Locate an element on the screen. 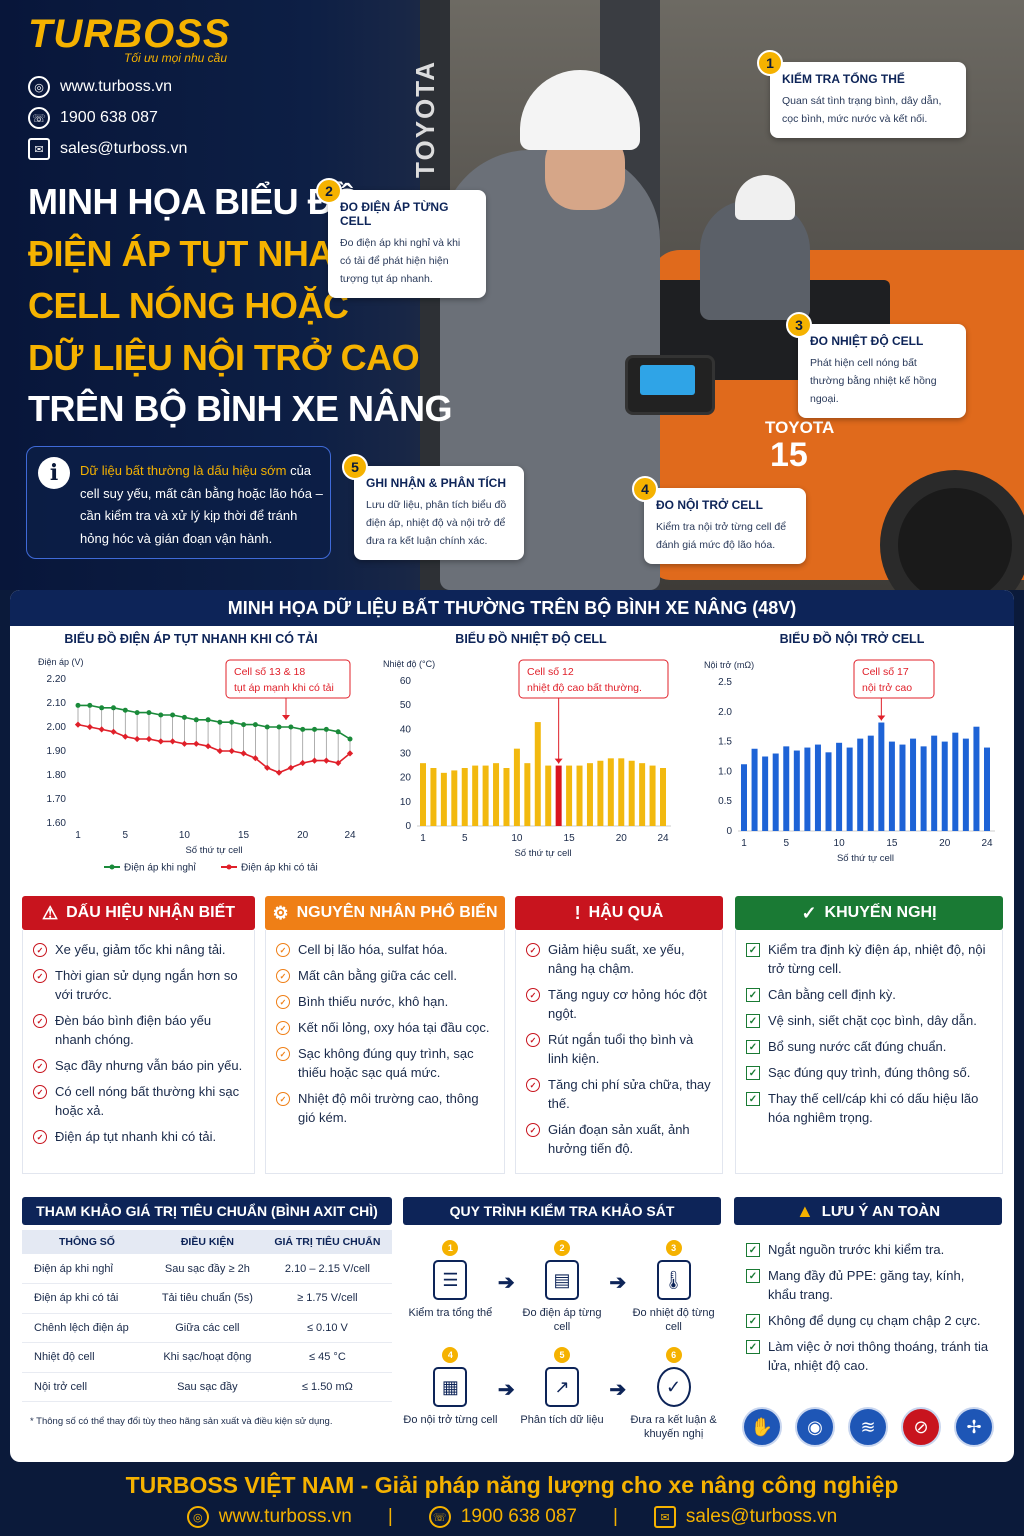 The image size is (1024, 1536). contact-web: ◎ www.turboss.vn is located at coordinates (100, 87).